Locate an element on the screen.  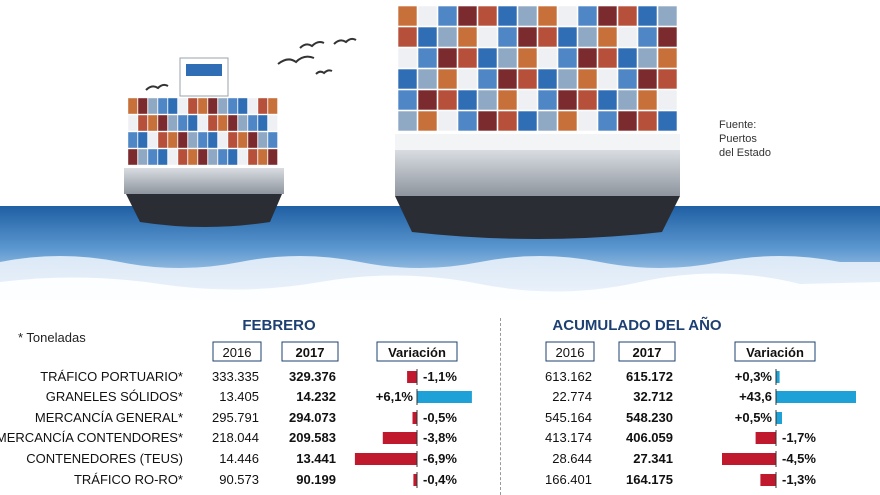
small-ship is located at coordinates (204, 142).